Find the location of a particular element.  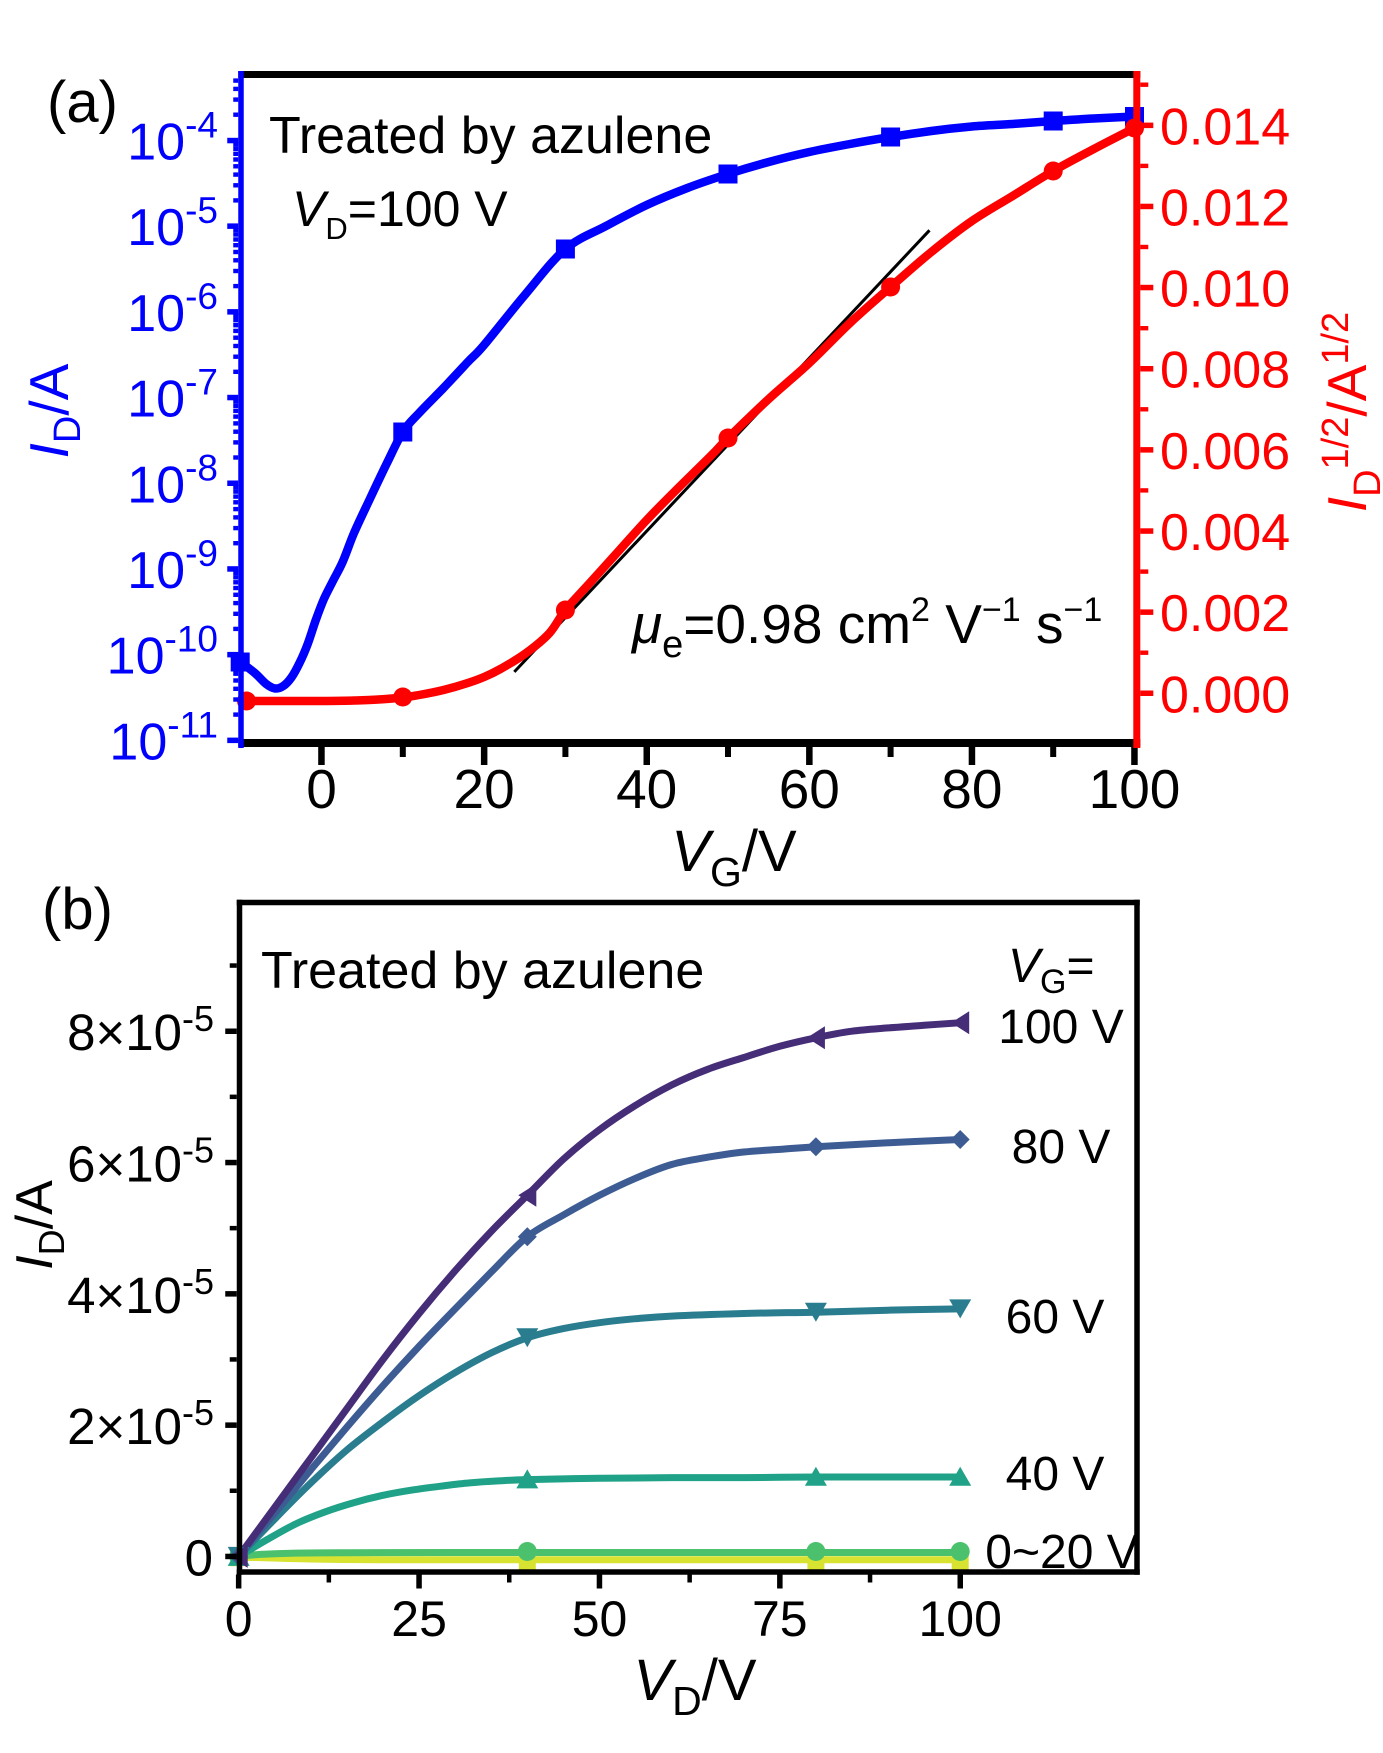

svg-text: 20 is located at coordinates (484, 789).